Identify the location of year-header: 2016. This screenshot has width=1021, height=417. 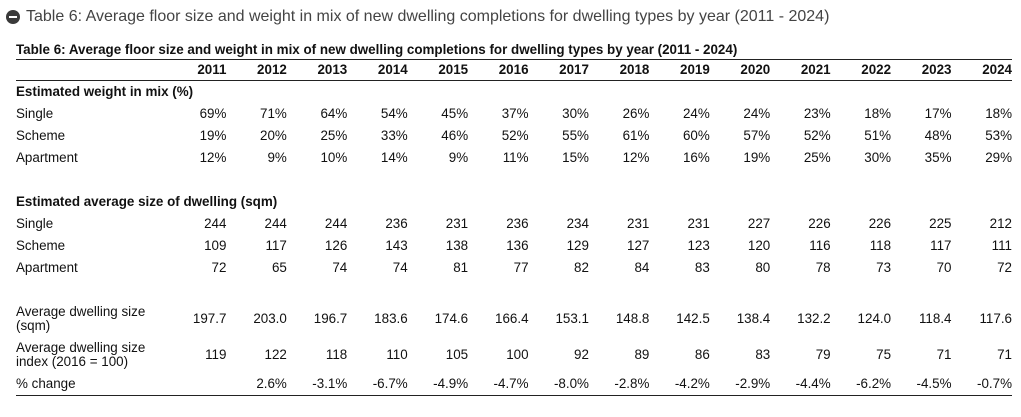
(498, 70).